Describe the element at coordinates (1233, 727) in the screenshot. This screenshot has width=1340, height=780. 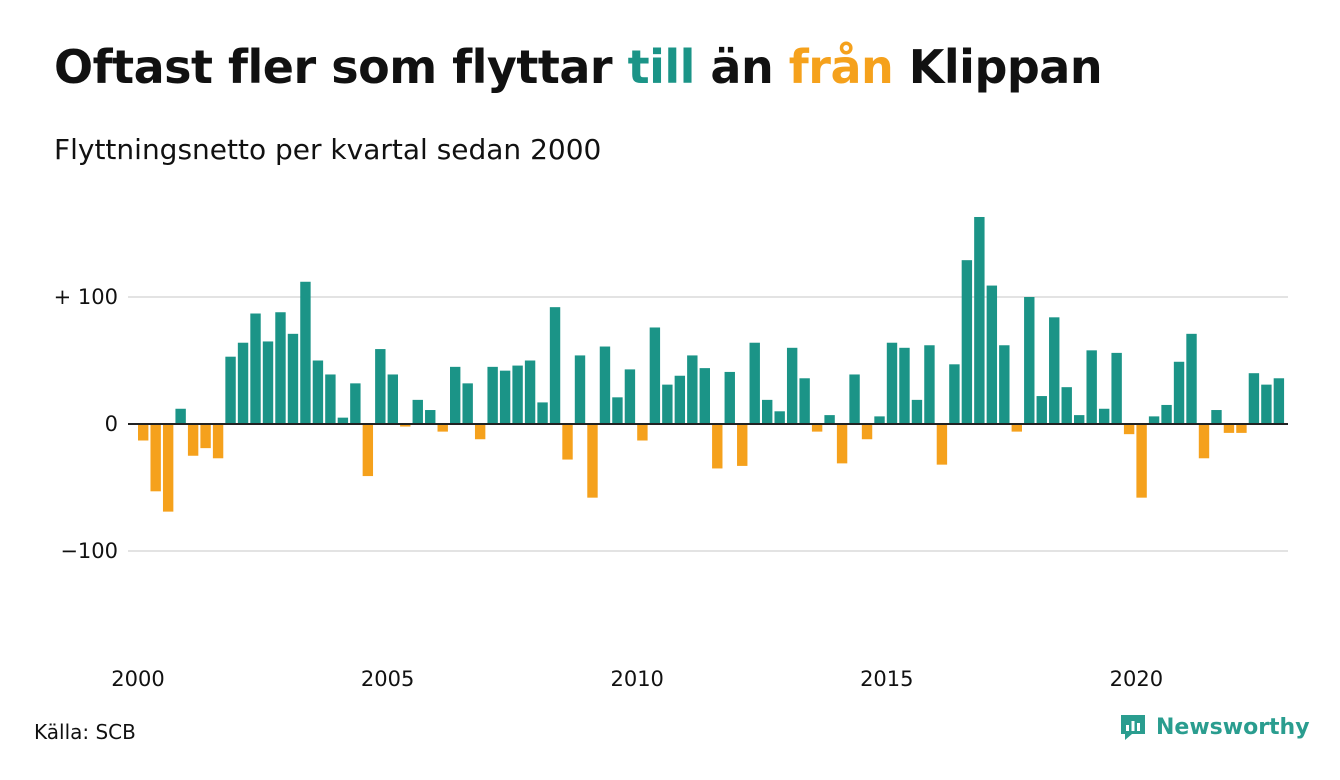
I see `newsworthy-logo-text: Newsworthy` at that location.